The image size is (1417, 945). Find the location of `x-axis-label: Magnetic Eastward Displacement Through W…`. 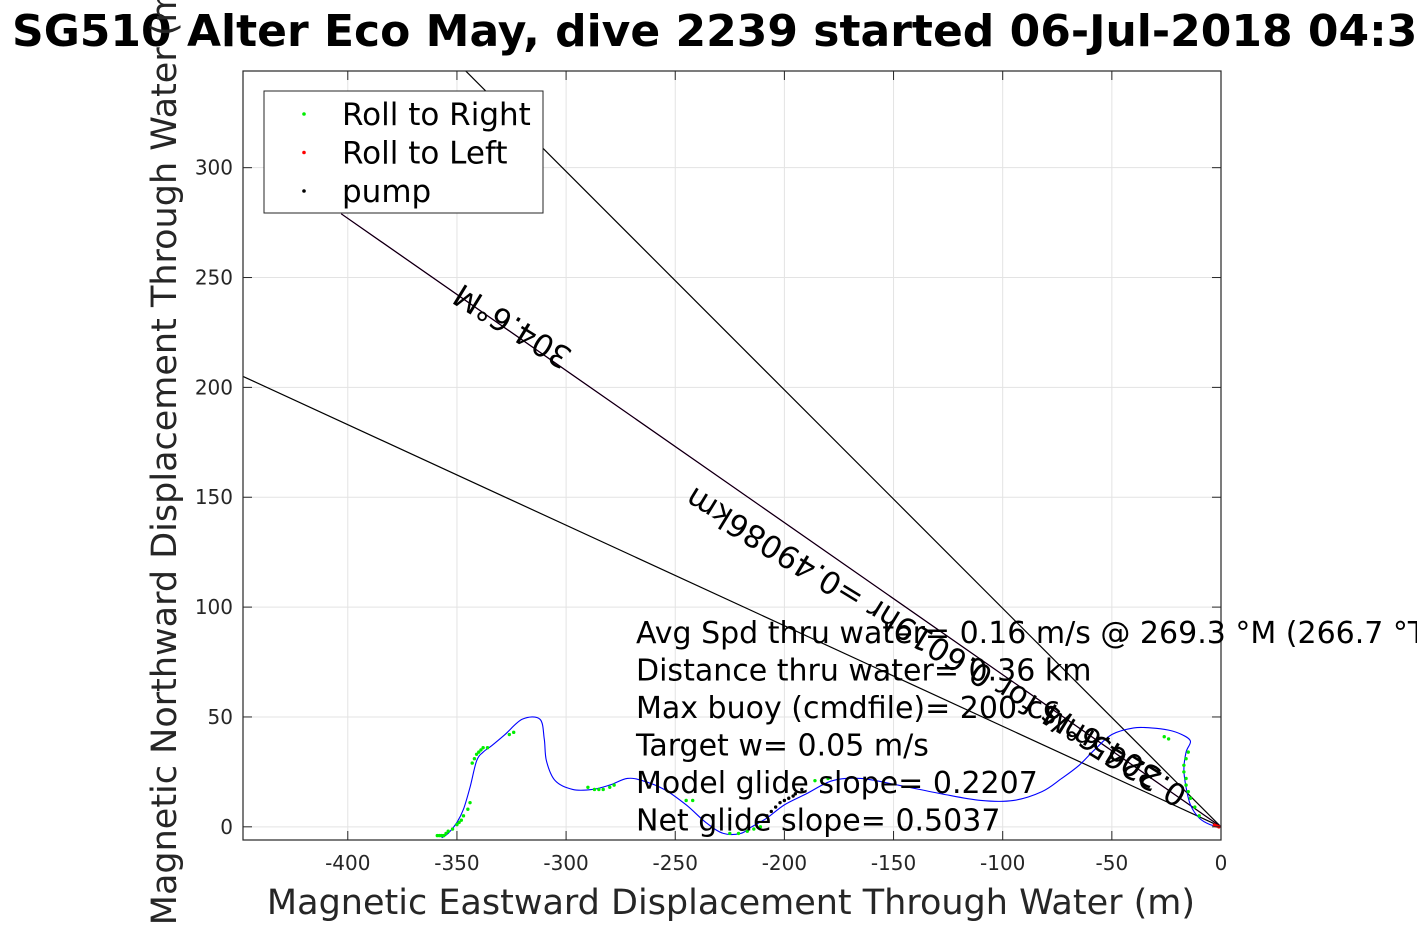

x-axis-label: Magnetic Eastward Displacement Through W… is located at coordinates (731, 903).